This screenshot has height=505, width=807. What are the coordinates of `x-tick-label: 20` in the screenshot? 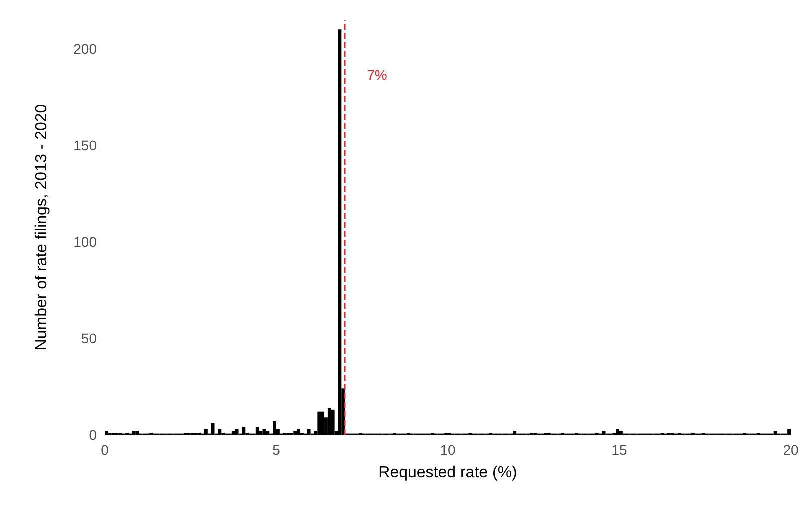 It's located at (791, 450).